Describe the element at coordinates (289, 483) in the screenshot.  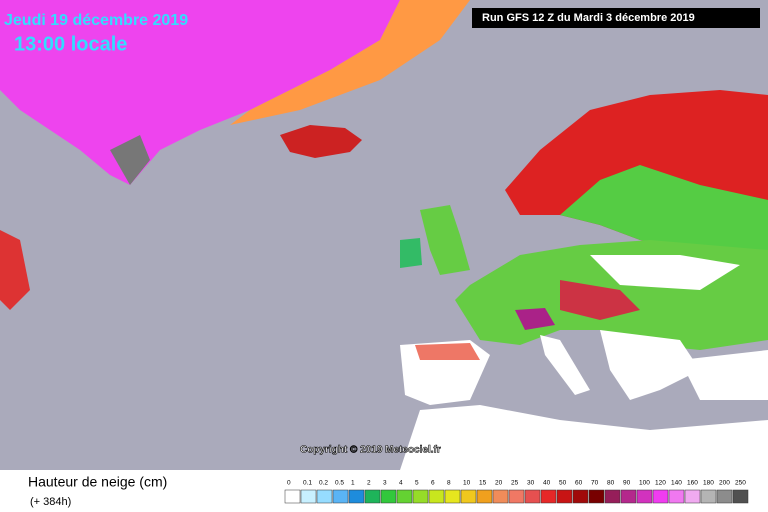
I see `legend-label: 0` at that location.